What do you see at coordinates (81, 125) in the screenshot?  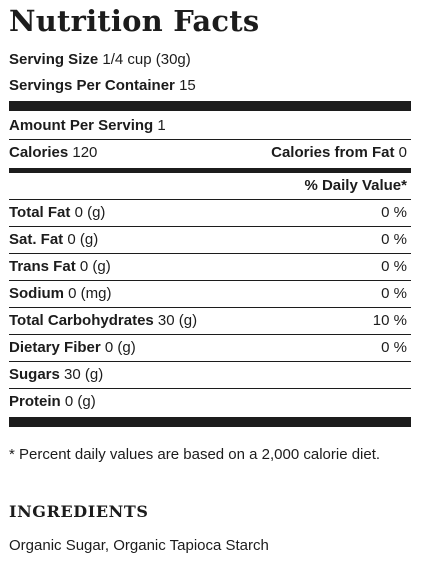 I see `amount-label: Amount Per Serving` at bounding box center [81, 125].